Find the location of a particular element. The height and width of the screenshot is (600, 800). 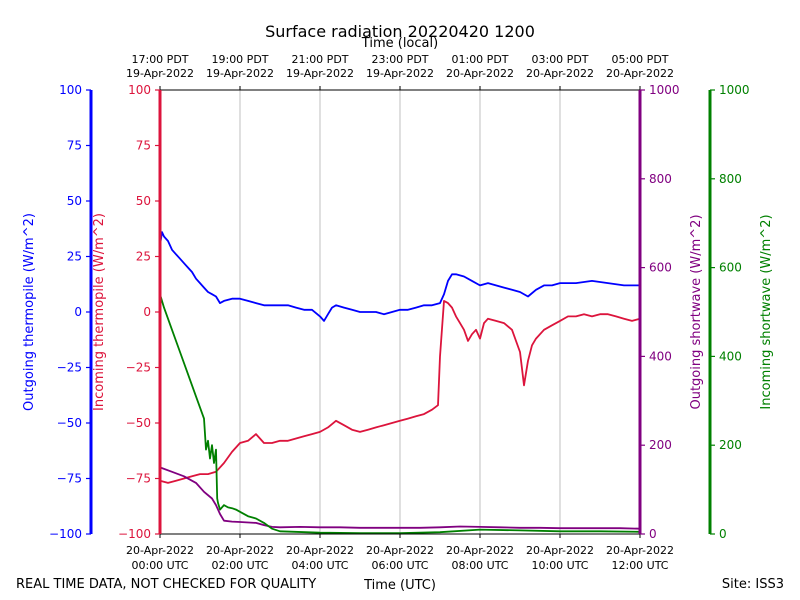

y-tick-label-incoming_thermopile: 50 is located at coordinates (143, 201).